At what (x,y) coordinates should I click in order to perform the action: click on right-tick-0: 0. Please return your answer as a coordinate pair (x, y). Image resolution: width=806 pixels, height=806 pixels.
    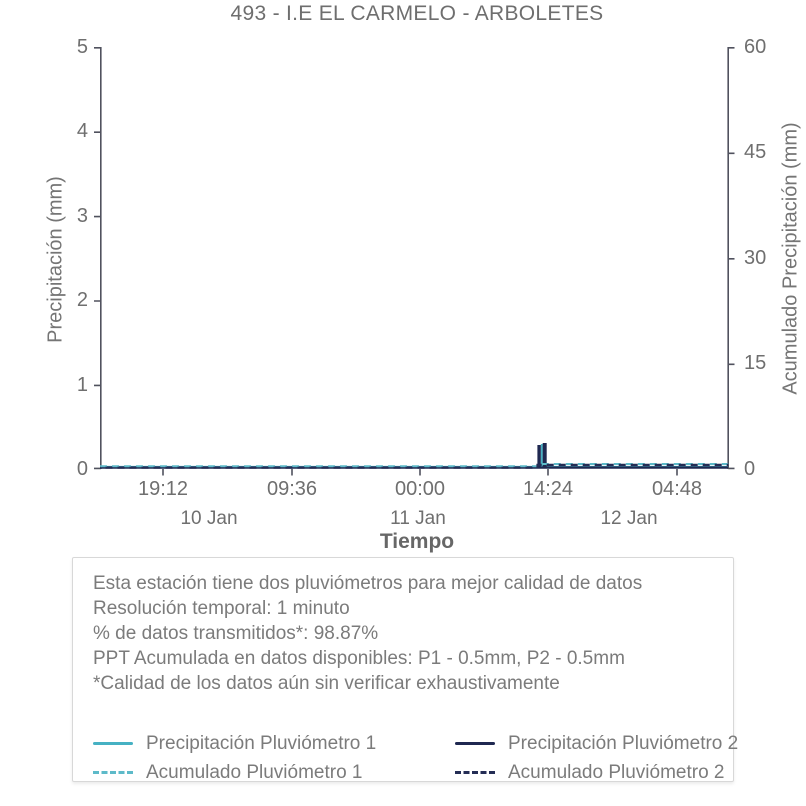
    Looking at the image, I should click on (750, 469).